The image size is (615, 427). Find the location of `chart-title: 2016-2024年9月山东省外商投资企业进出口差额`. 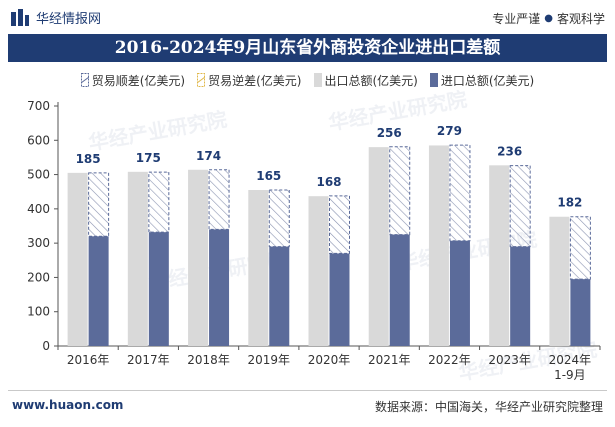

chart-title: 2016-2024年9月山东省外商投资企业进出口差额 is located at coordinates (307, 48).